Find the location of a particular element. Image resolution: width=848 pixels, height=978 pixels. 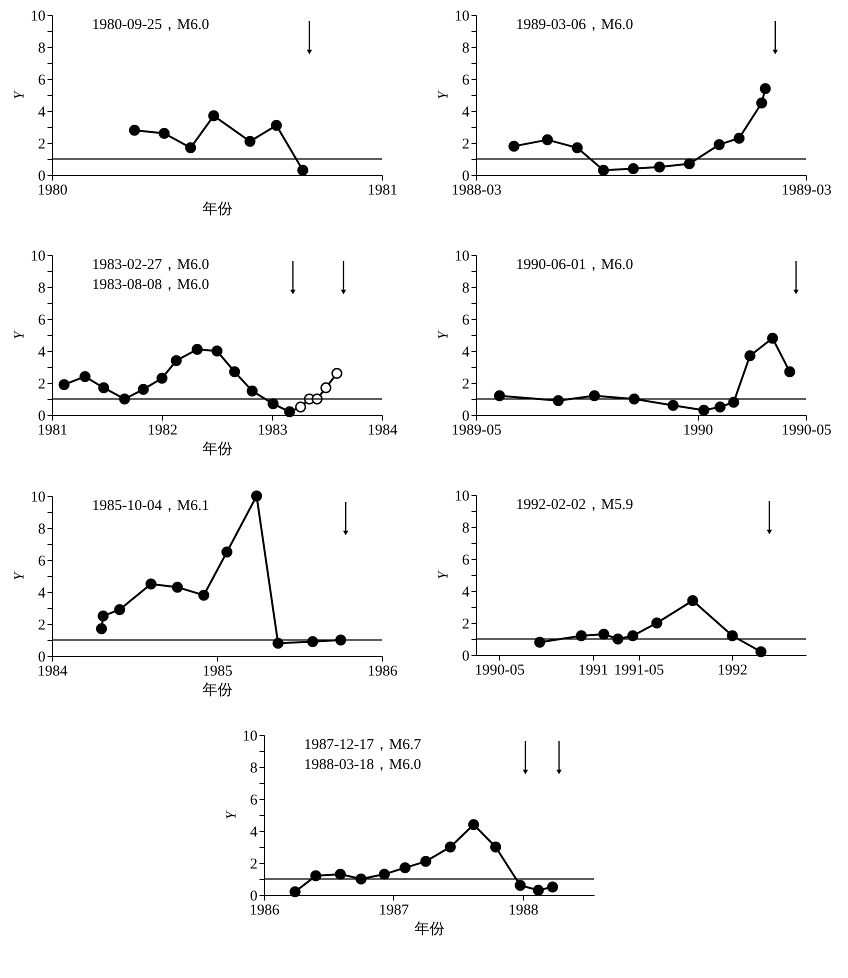

x-tick-label: 1991-05 is located at coordinates (639, 670).